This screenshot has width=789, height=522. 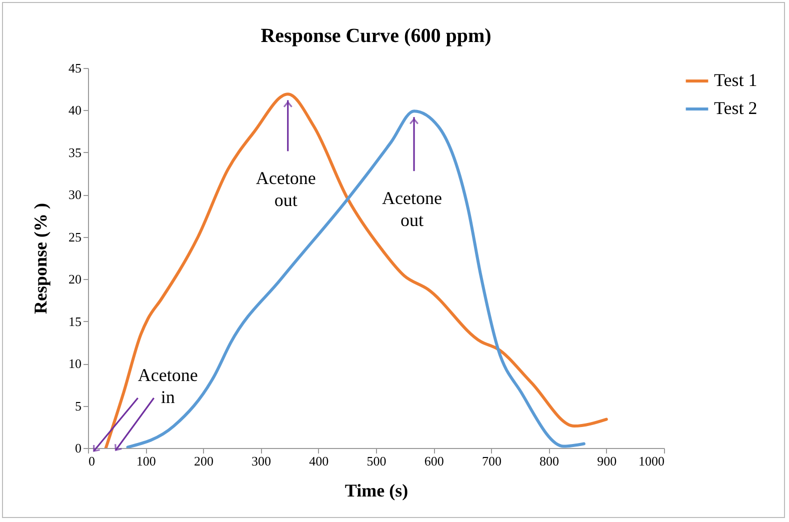 What do you see at coordinates (146, 461) in the screenshot?
I see `x-tick-label: 100` at bounding box center [146, 461].